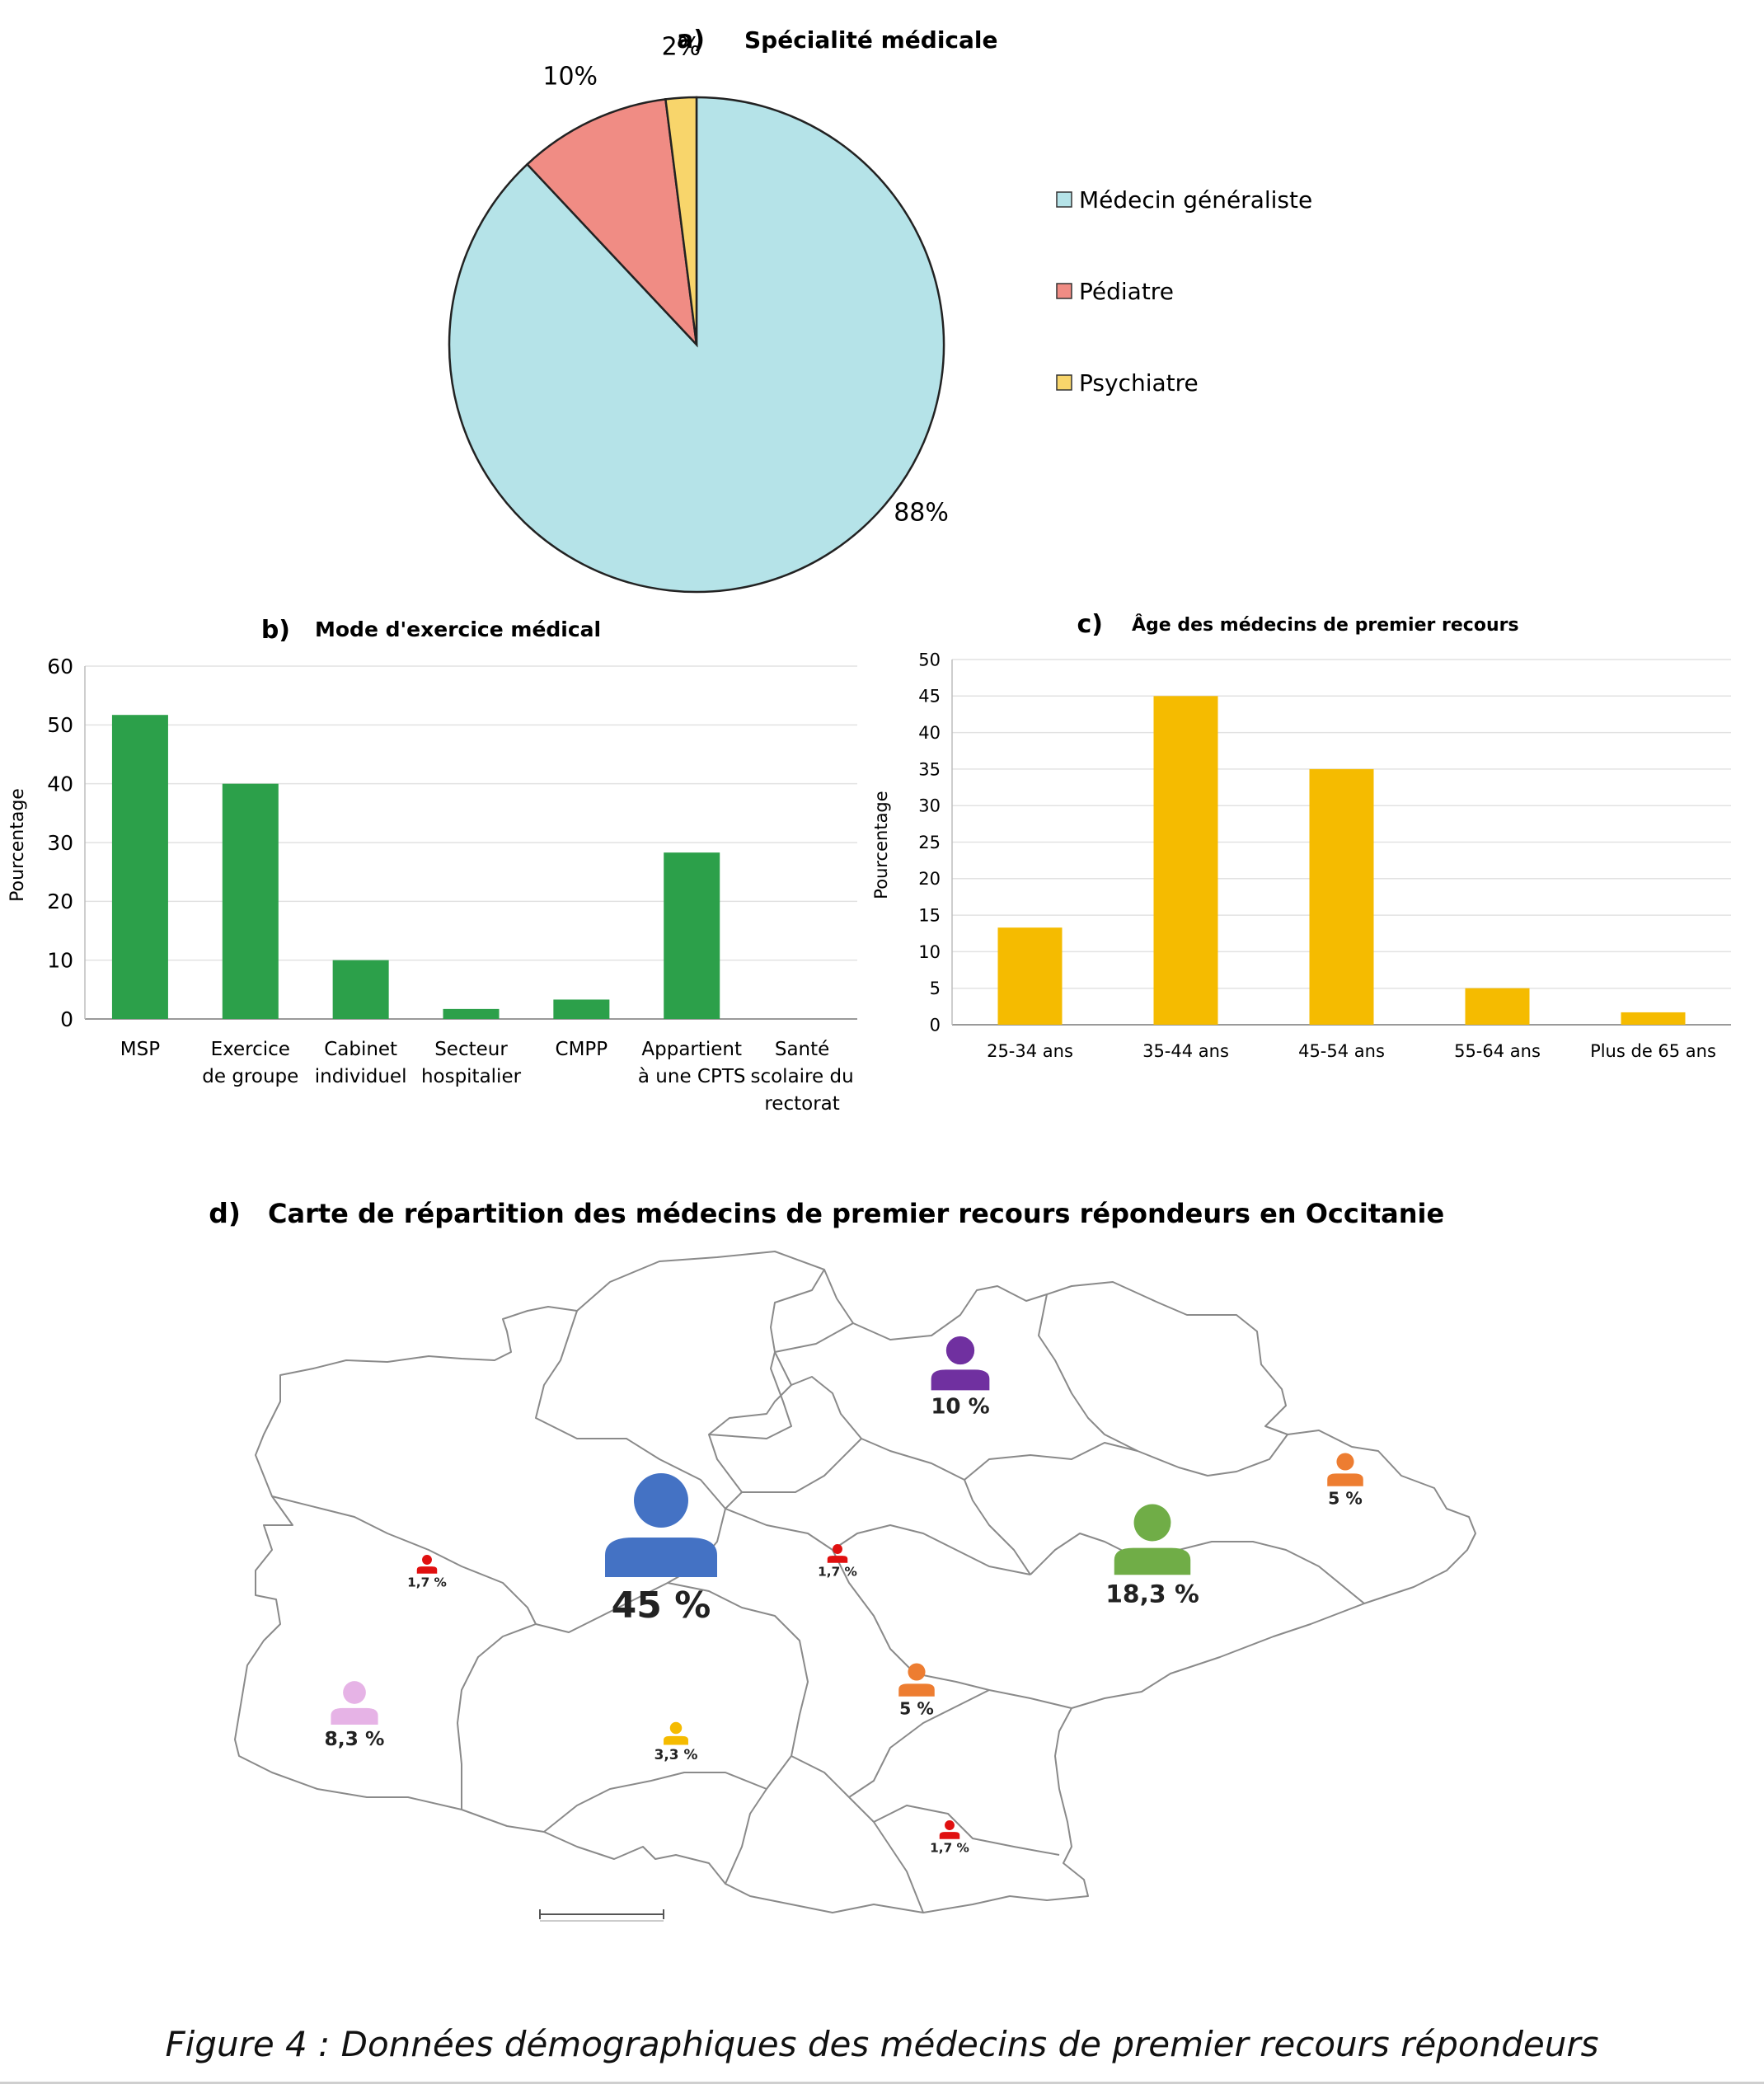 This screenshot has width=1764, height=2094. What do you see at coordinates (691, 40) in the screenshot?
I see `panel-a-letter: a)` at bounding box center [691, 40].